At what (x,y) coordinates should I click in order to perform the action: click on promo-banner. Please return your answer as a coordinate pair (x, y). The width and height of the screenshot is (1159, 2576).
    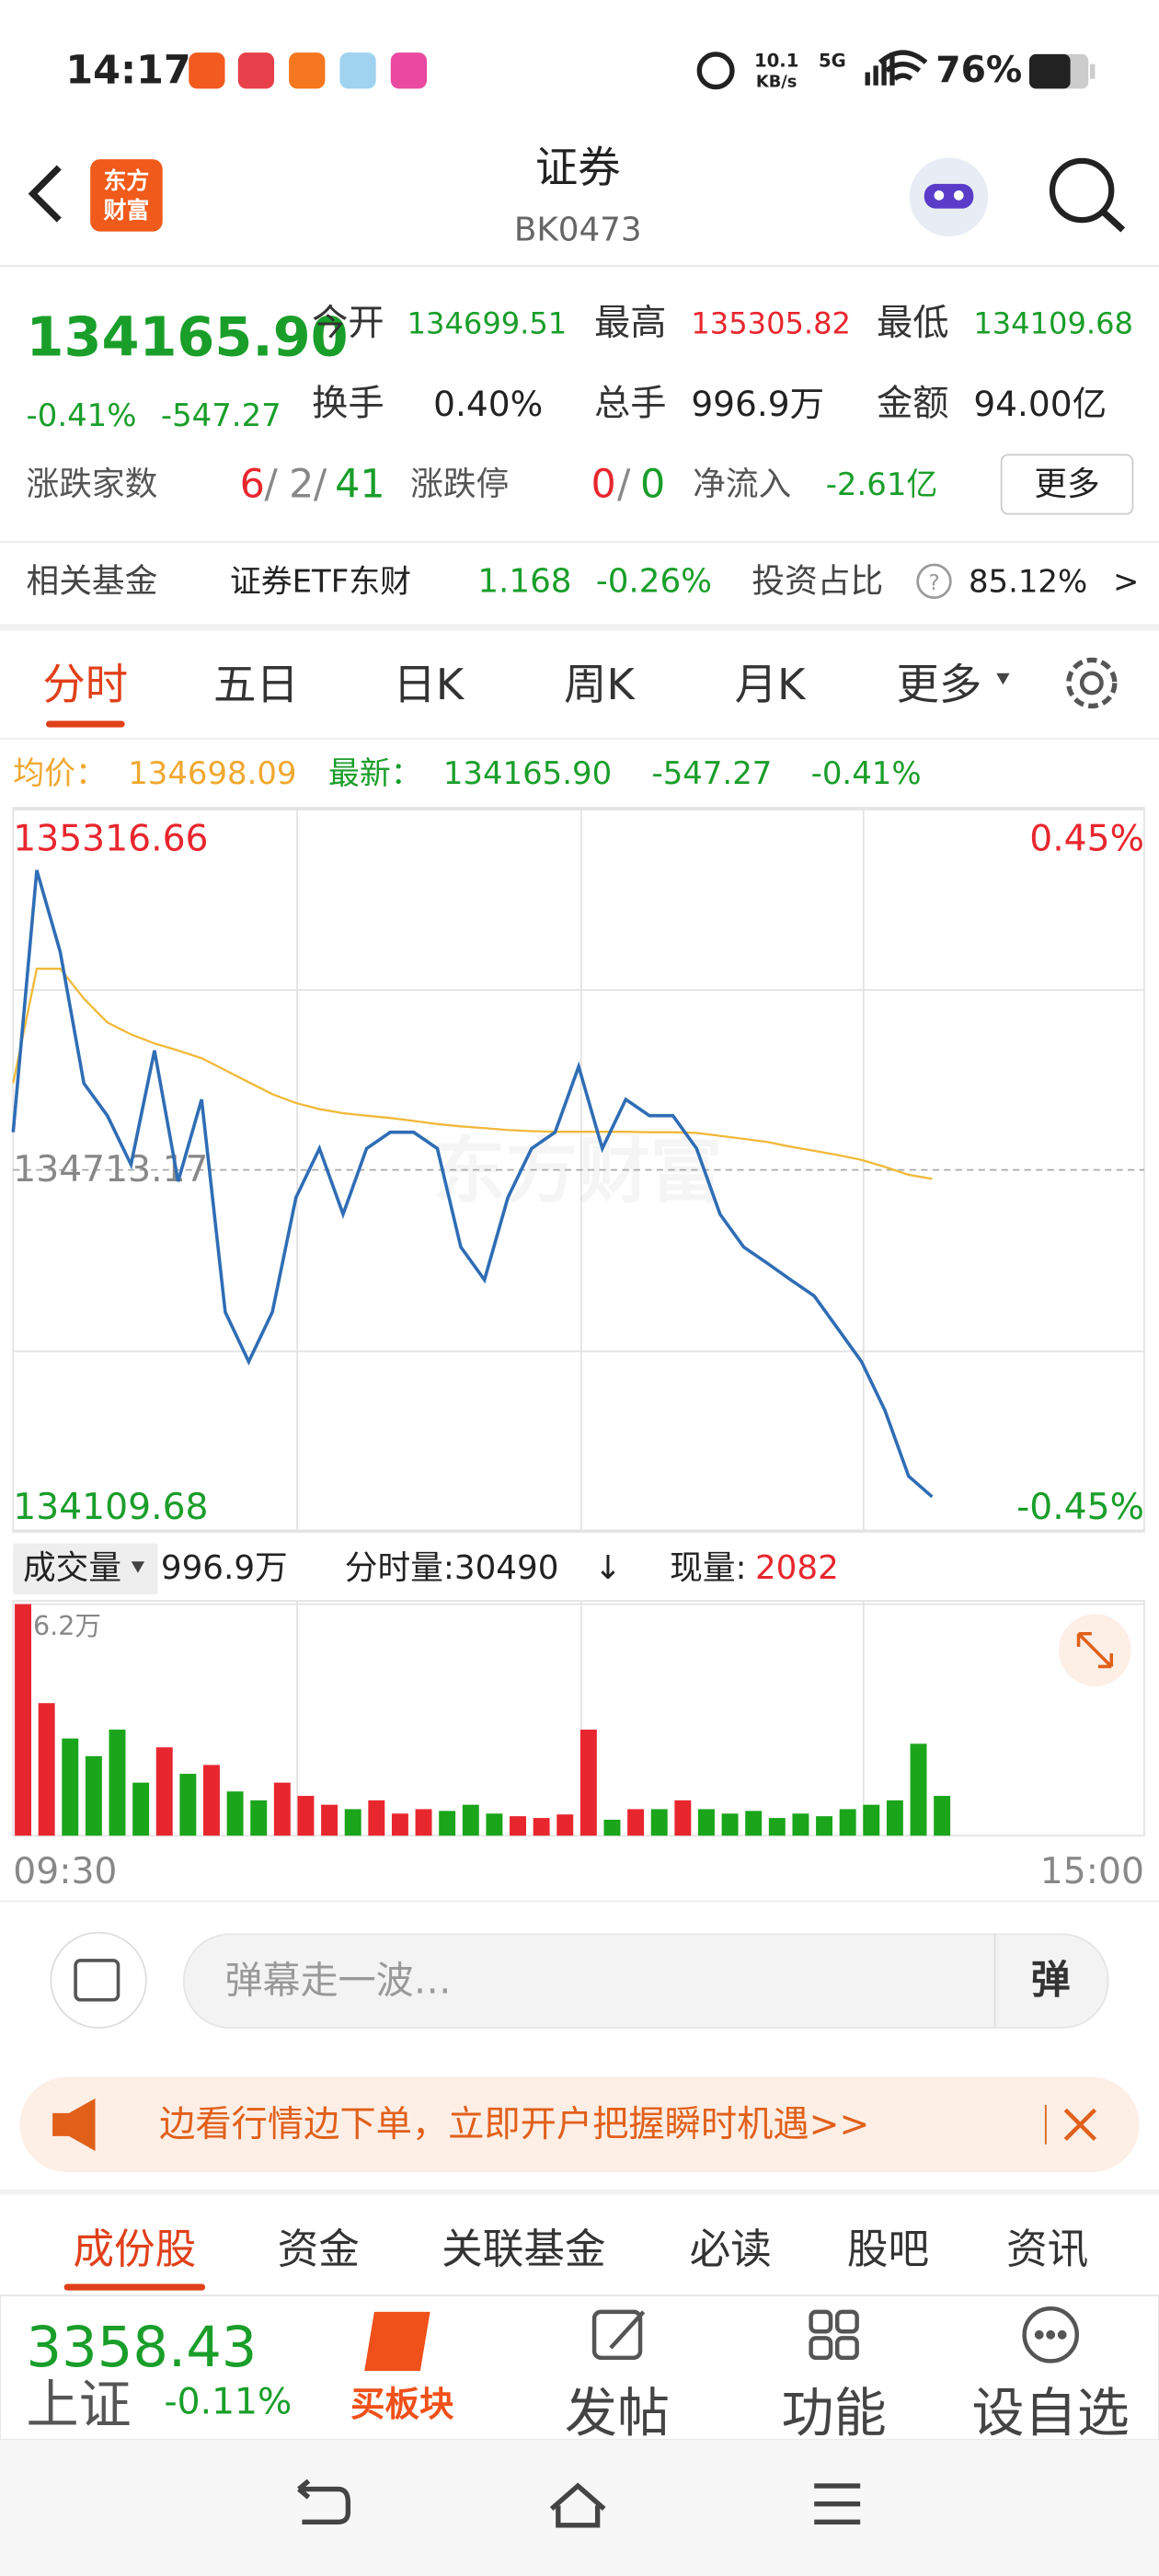
    Looking at the image, I should click on (579, 2124).